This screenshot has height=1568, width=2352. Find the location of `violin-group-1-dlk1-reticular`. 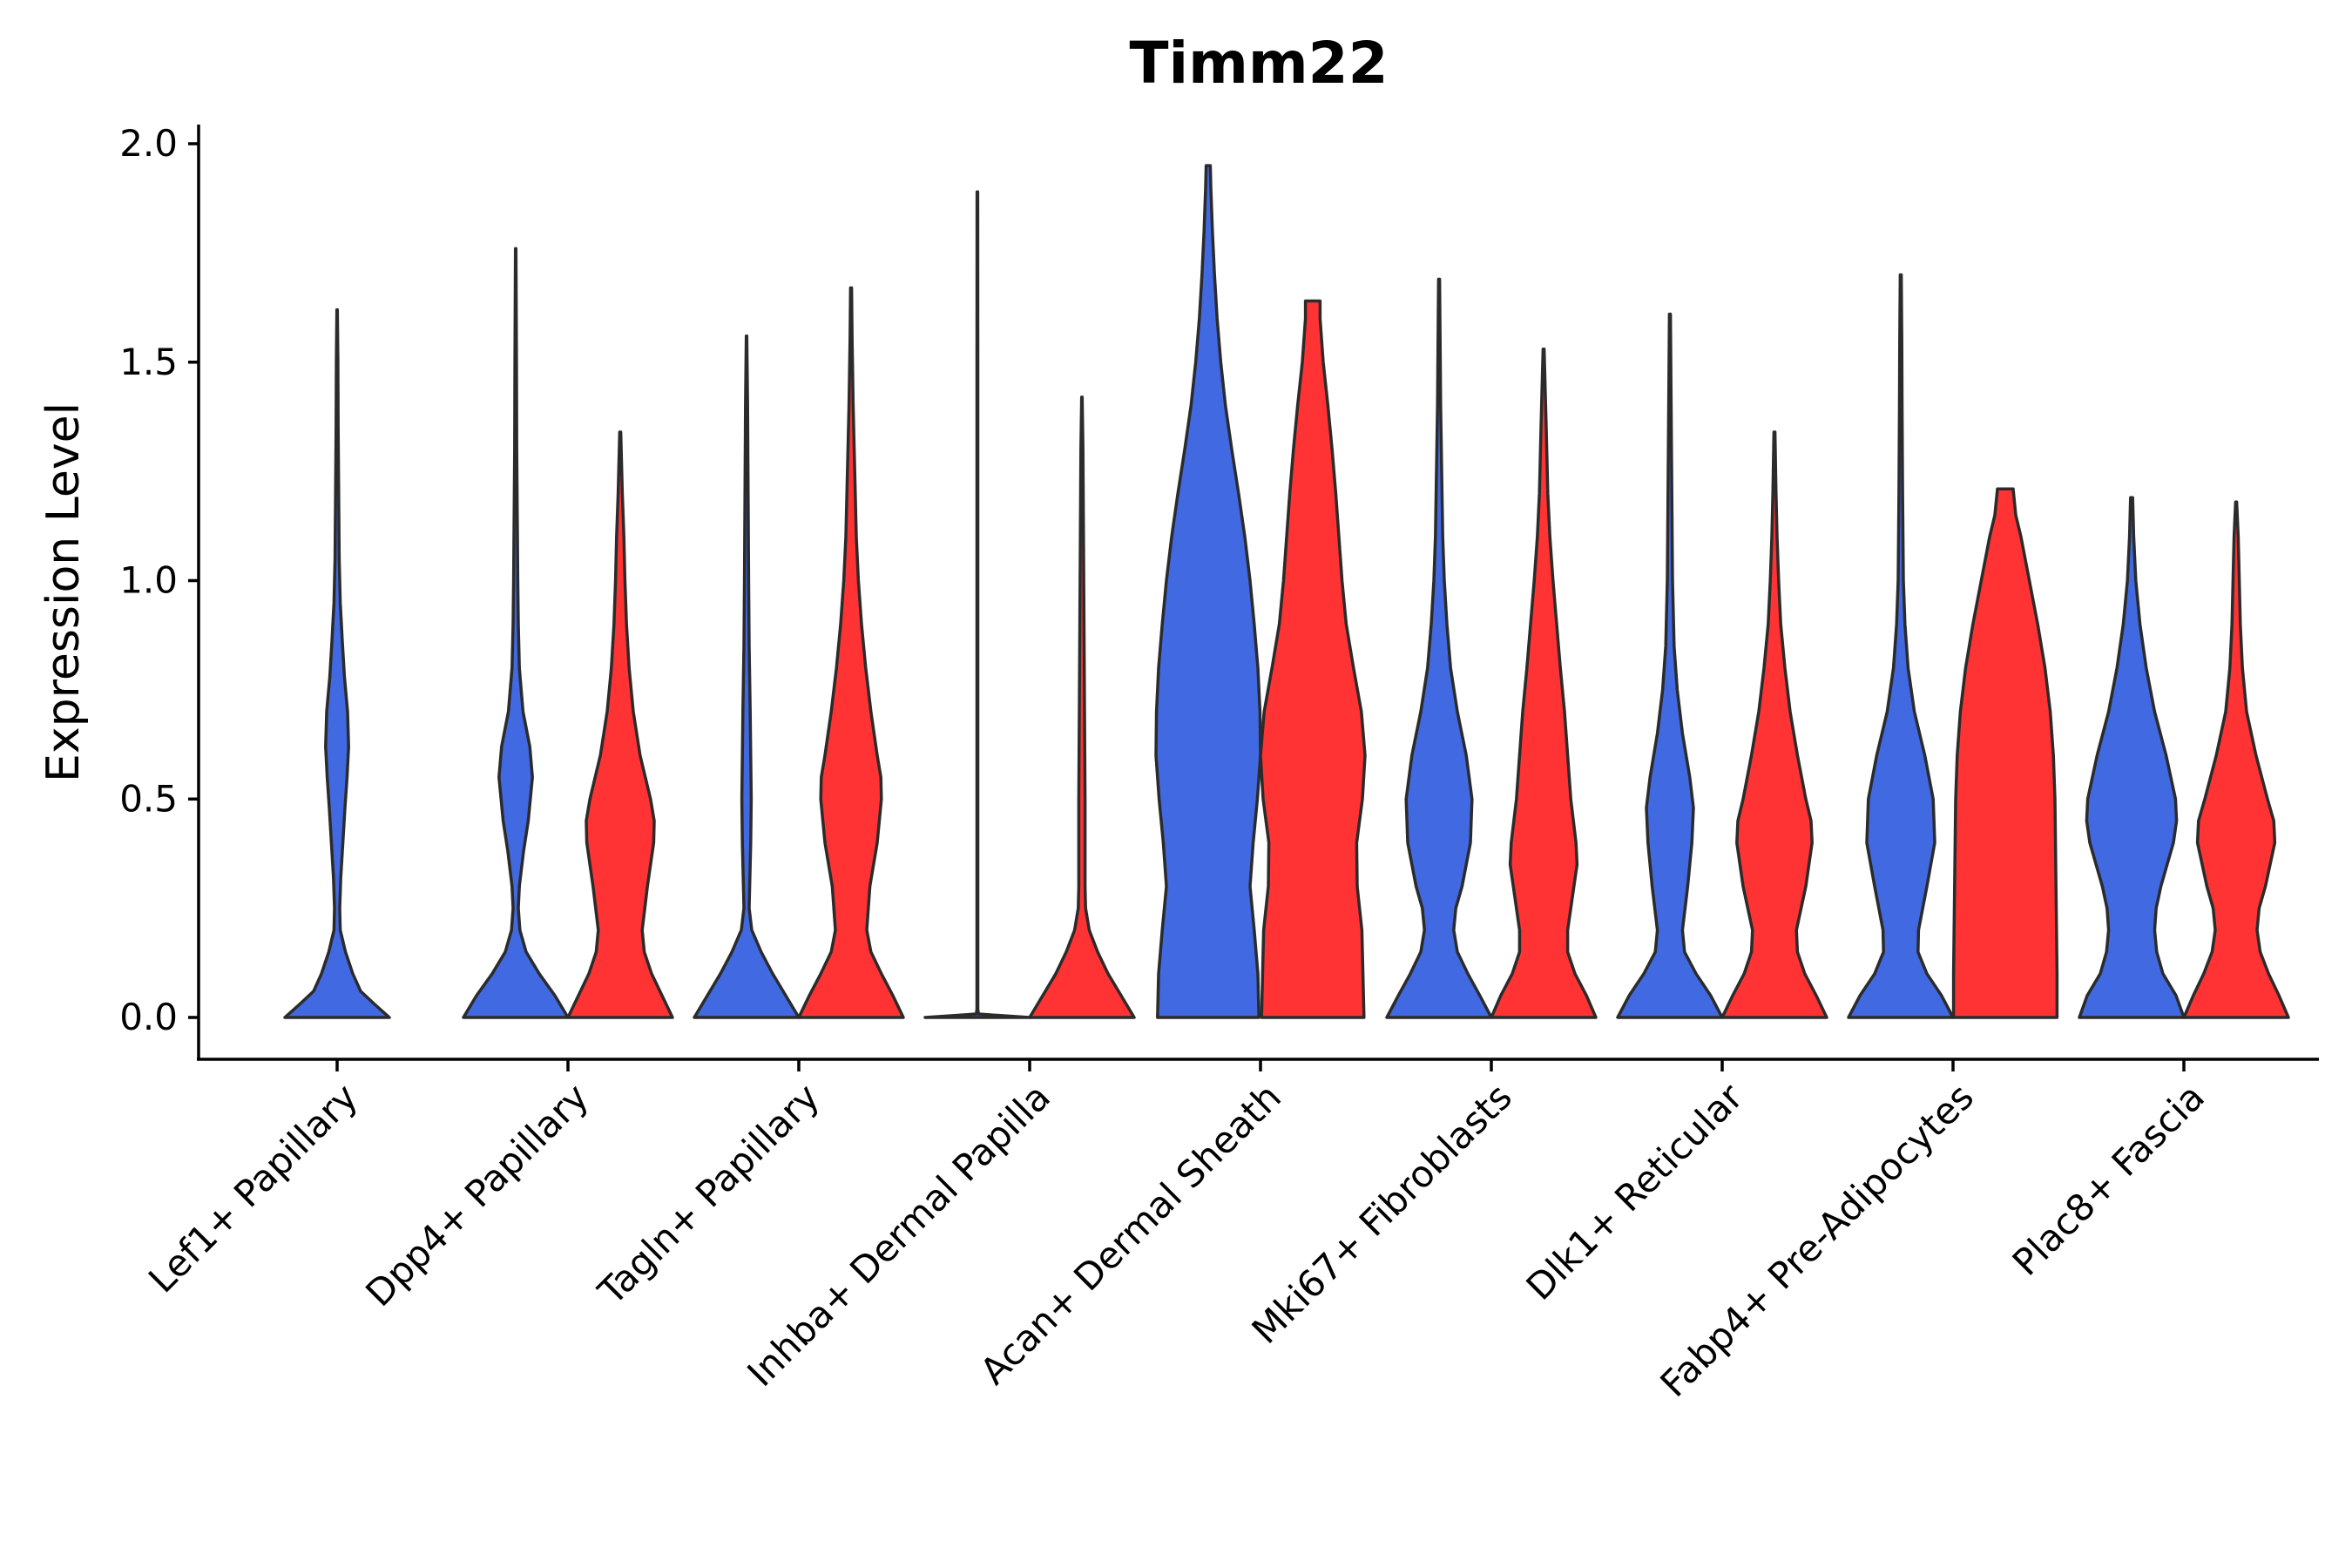

violin-group-1-dlk1-reticular is located at coordinates (1670, 665).